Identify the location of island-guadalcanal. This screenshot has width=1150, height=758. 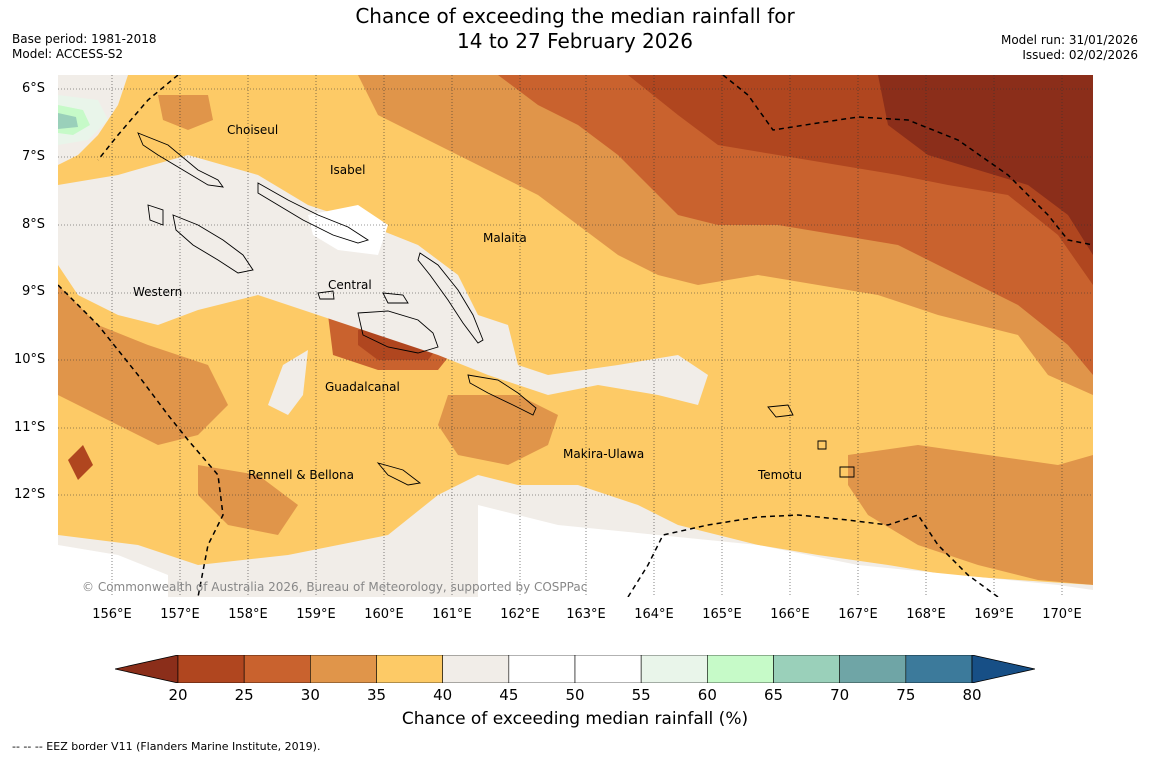
(398, 332).